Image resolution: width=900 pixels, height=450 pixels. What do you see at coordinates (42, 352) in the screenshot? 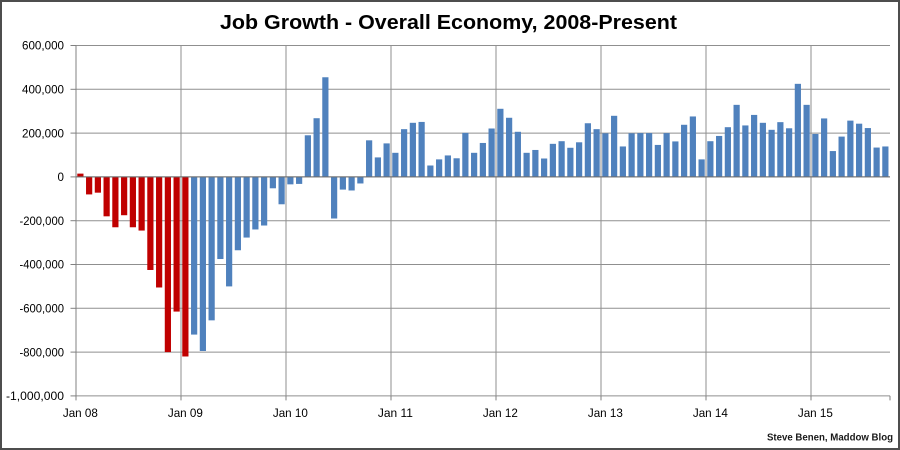
I see `svg-text: -800,000` at bounding box center [42, 352].